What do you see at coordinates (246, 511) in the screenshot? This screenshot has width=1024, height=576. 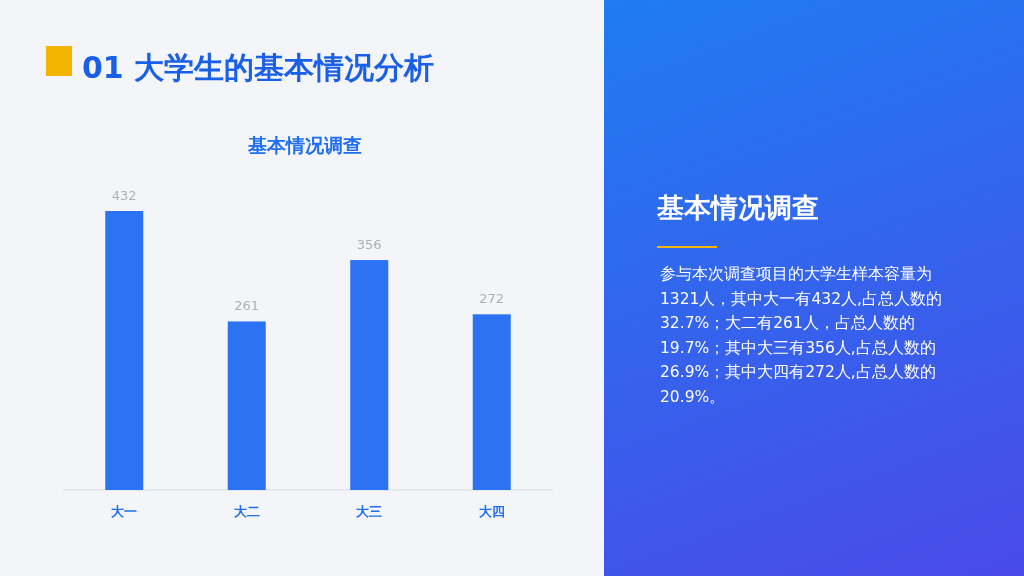 I see `x-tick-label: 大二` at bounding box center [246, 511].